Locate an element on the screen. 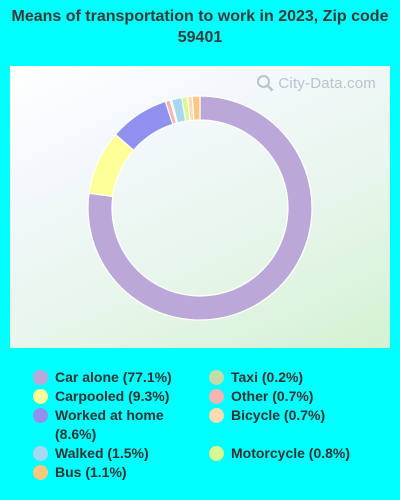 This screenshot has height=500, width=400. legend-item-motorcycle: Motorcycle (0.8%) is located at coordinates (279, 453).